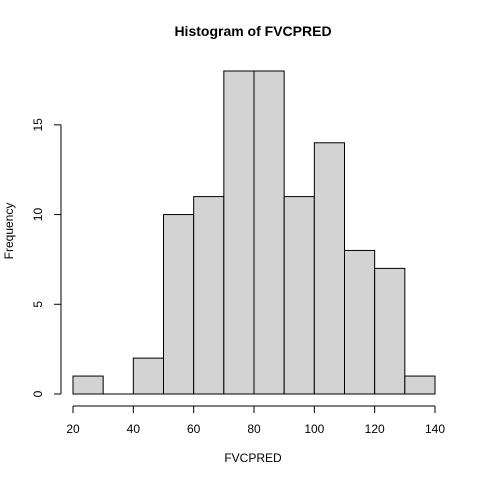  I want to click on y-axis-label: Frequency, so click(9, 231).